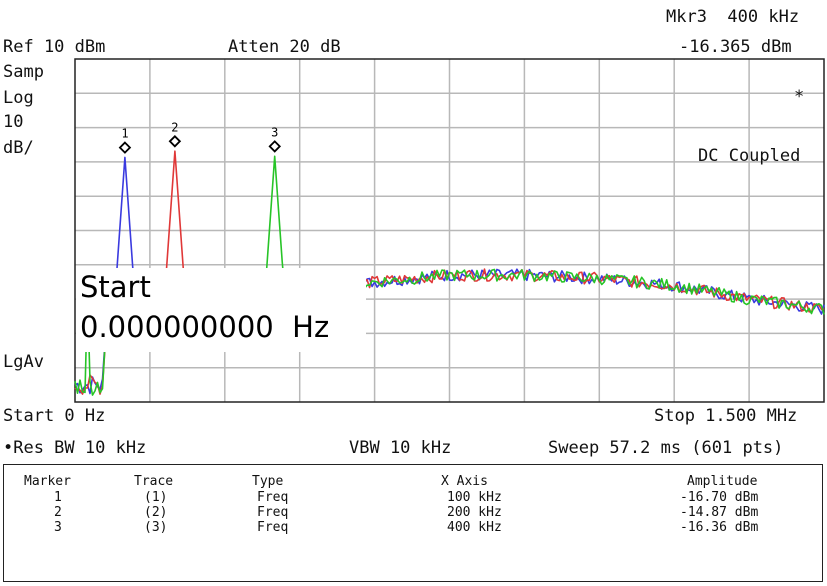  I want to click on atten-label: Atten 20 dB, so click(284, 47).